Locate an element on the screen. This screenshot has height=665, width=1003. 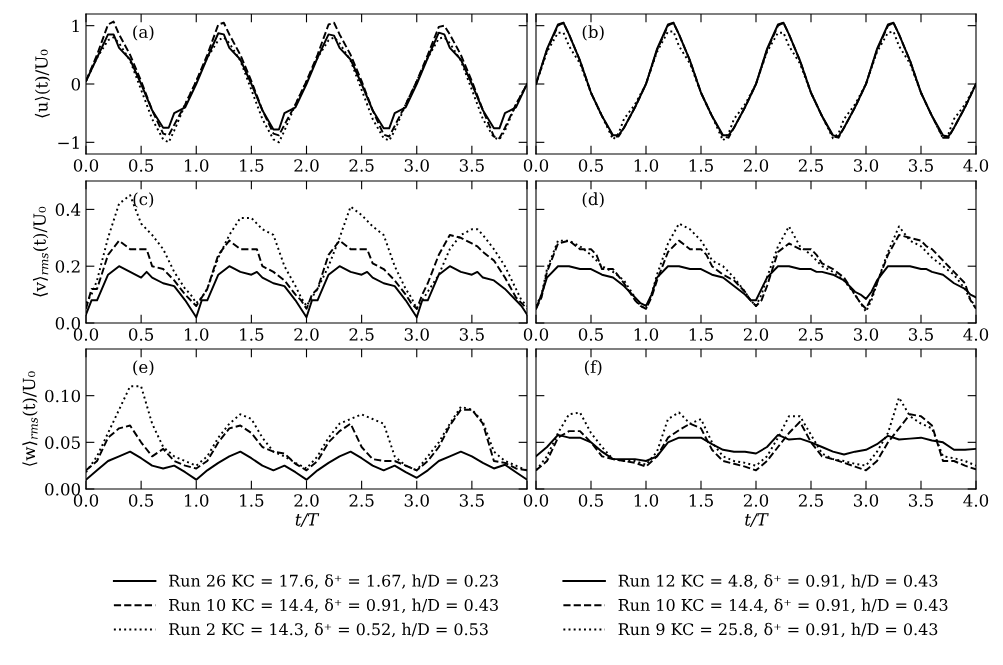
y-axis-title: ⟨u⟩(t)/U₀ is located at coordinates (42, 83).